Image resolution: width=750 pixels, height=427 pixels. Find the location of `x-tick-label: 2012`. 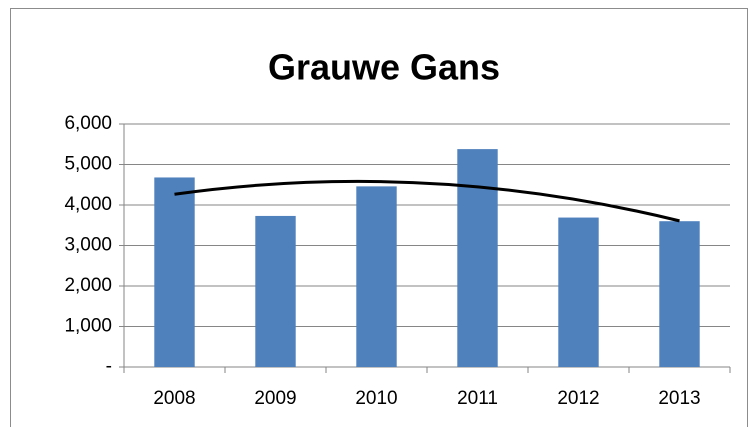

x-tick-label: 2012 is located at coordinates (578, 398).